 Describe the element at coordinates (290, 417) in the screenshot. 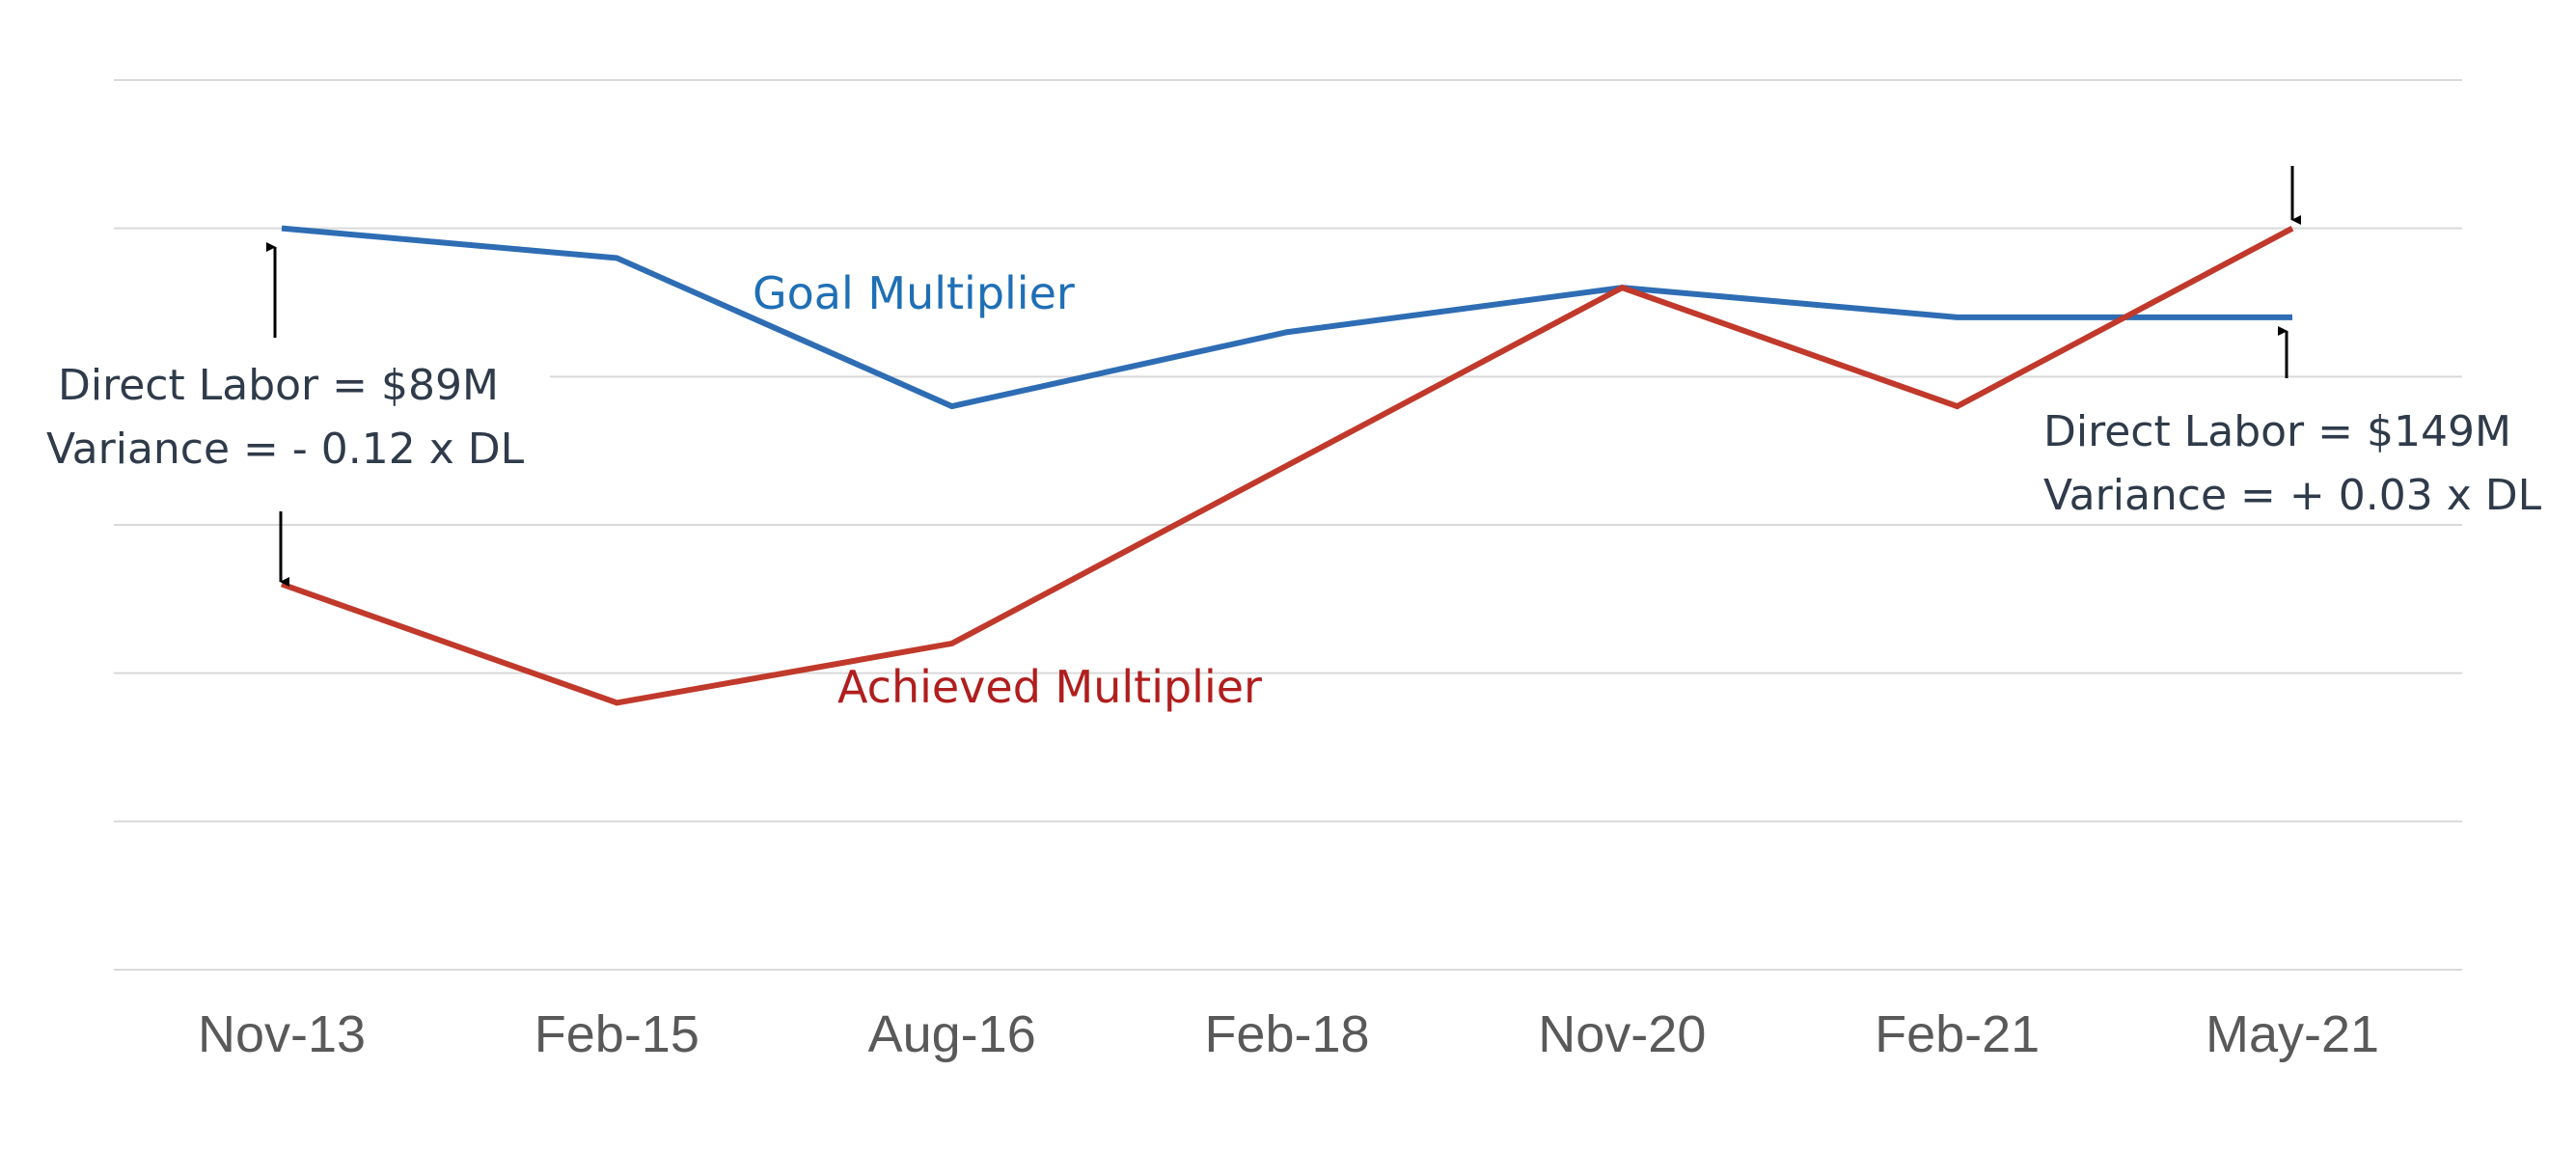

I see `left-annotation-background` at that location.